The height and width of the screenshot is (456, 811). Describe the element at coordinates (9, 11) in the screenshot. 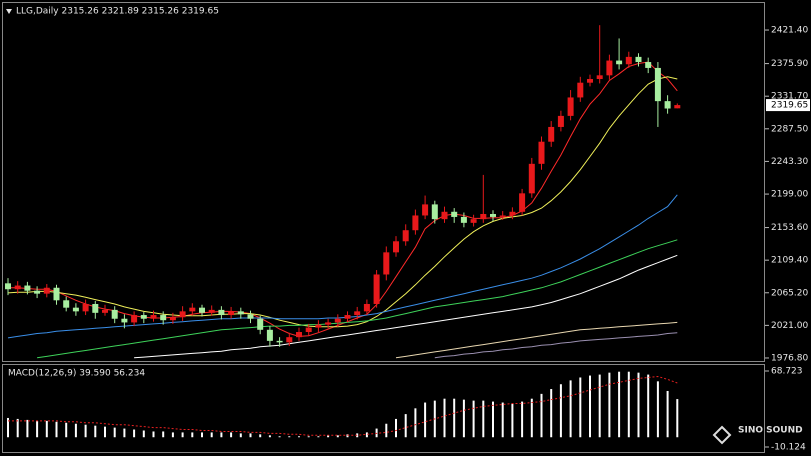

I see `collapse-triangle` at that location.